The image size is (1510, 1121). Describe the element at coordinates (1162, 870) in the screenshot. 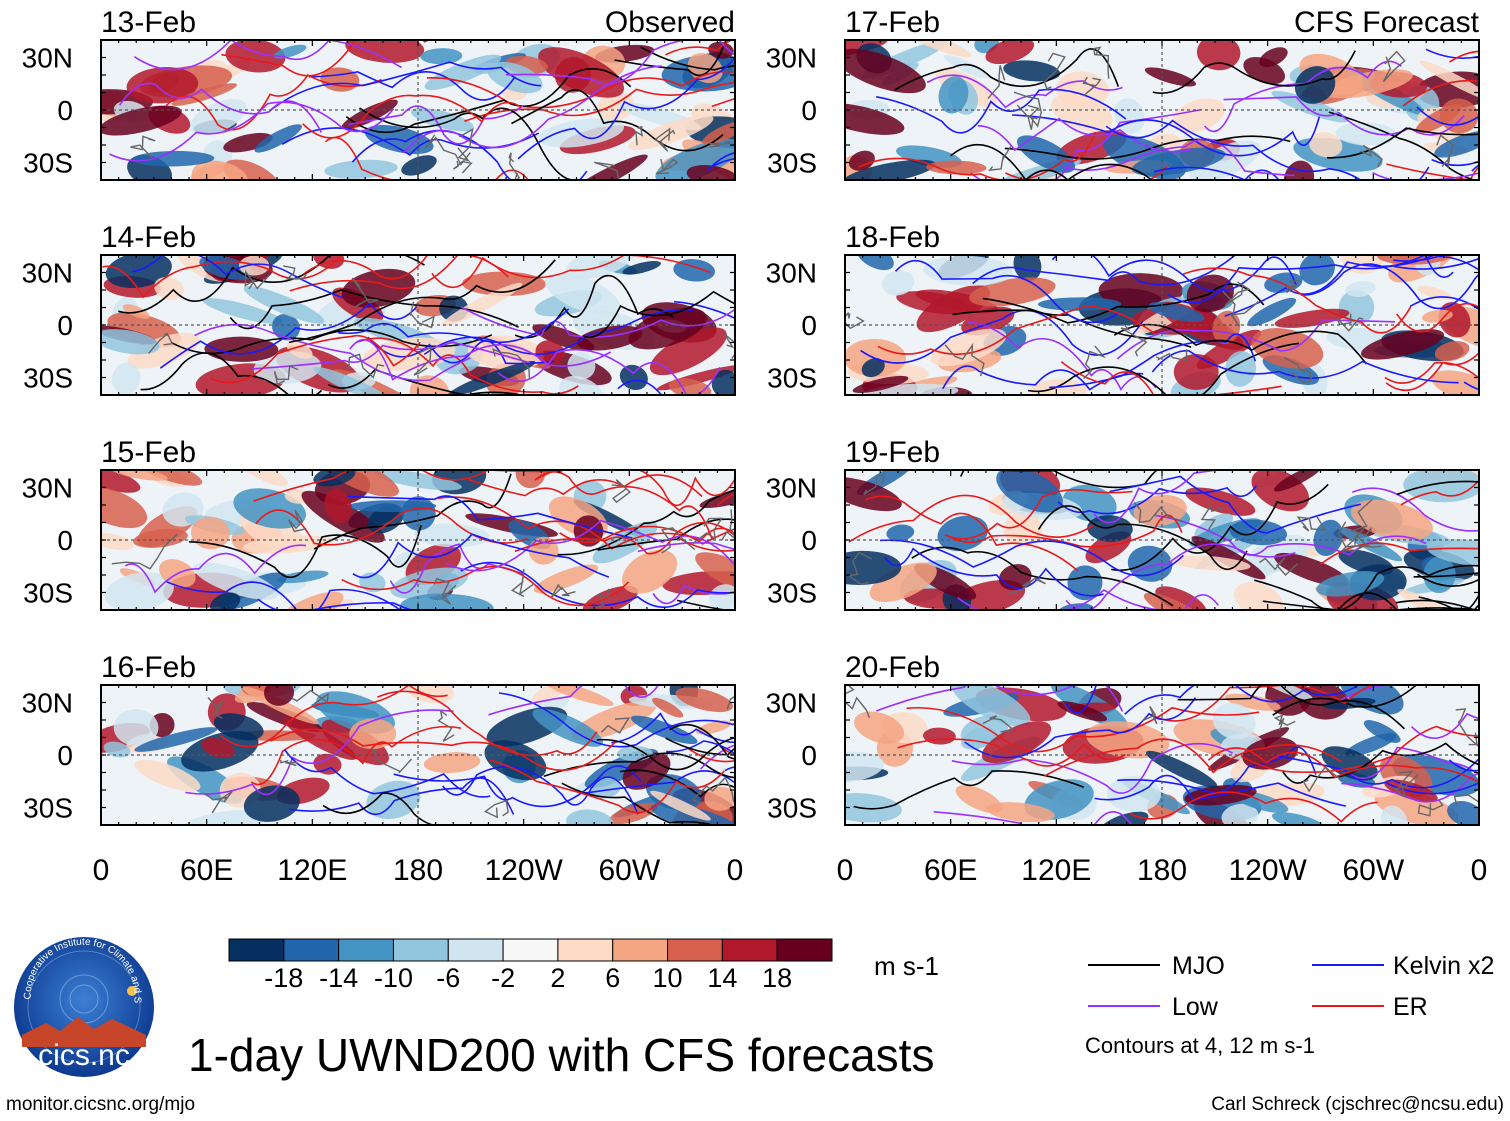

I see `x-tick-label: 180` at that location.